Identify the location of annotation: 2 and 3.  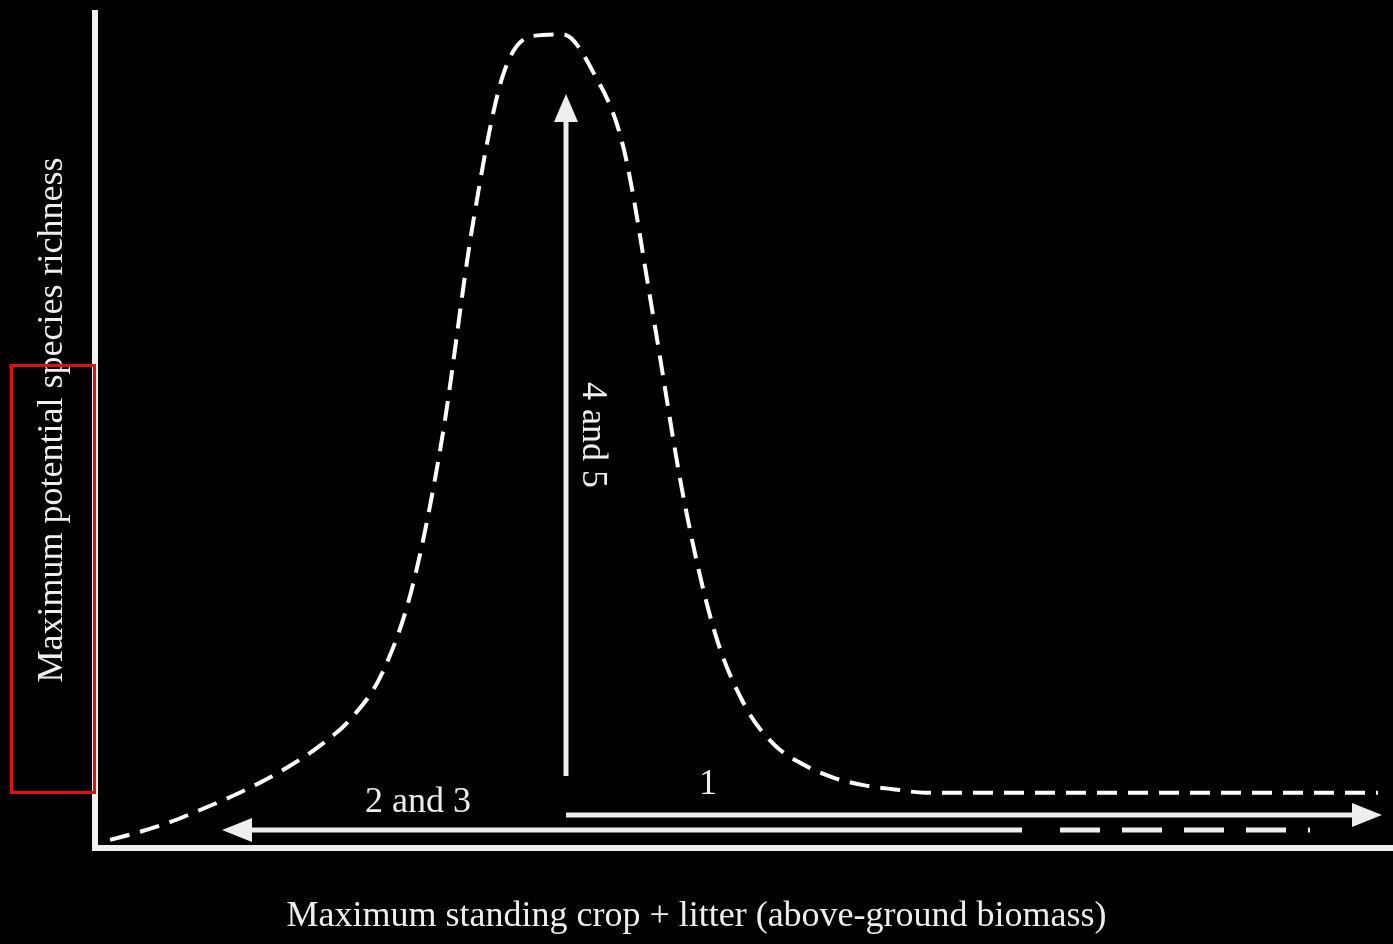
(418, 800).